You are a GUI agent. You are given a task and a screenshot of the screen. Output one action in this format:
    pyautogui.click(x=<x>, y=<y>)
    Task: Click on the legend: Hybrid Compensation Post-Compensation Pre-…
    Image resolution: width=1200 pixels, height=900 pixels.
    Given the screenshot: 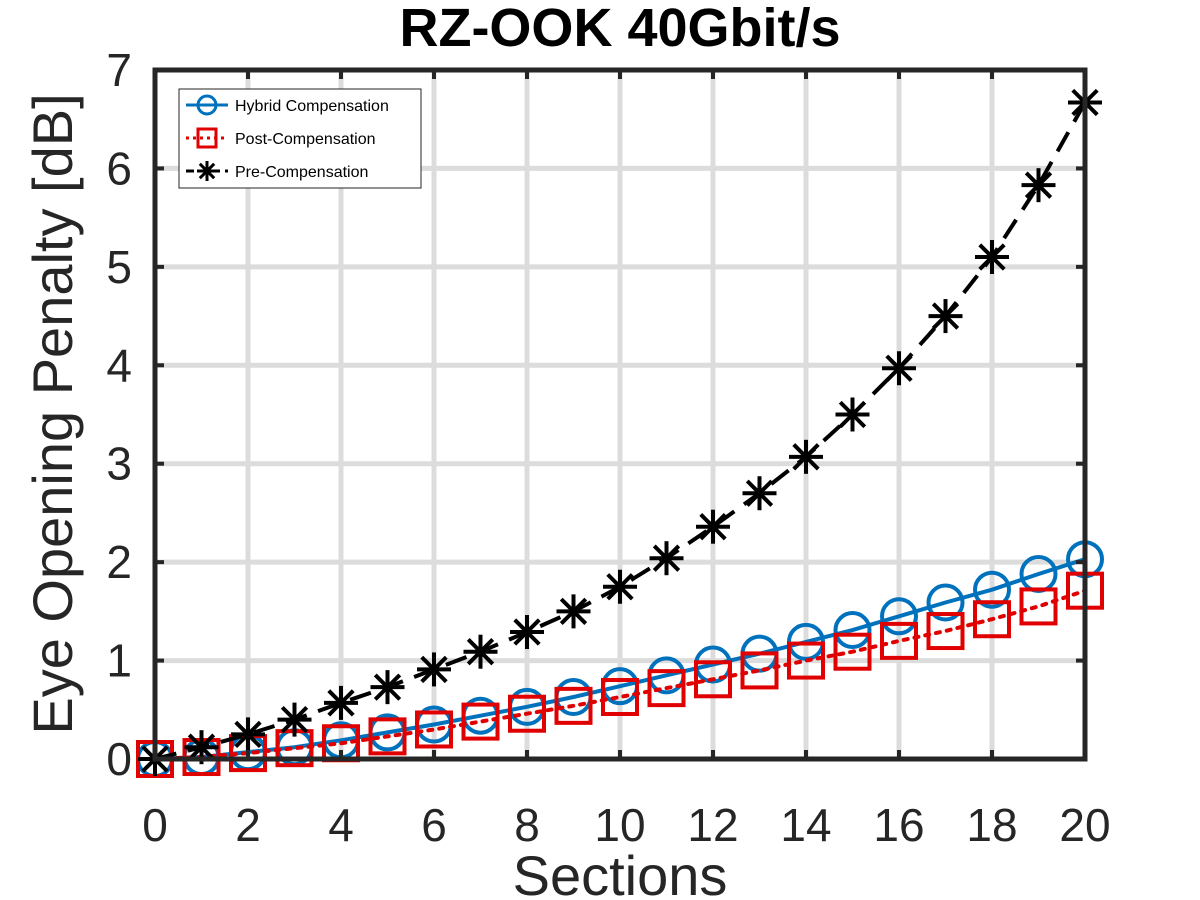 What is the action you would take?
    pyautogui.click(x=300, y=138)
    